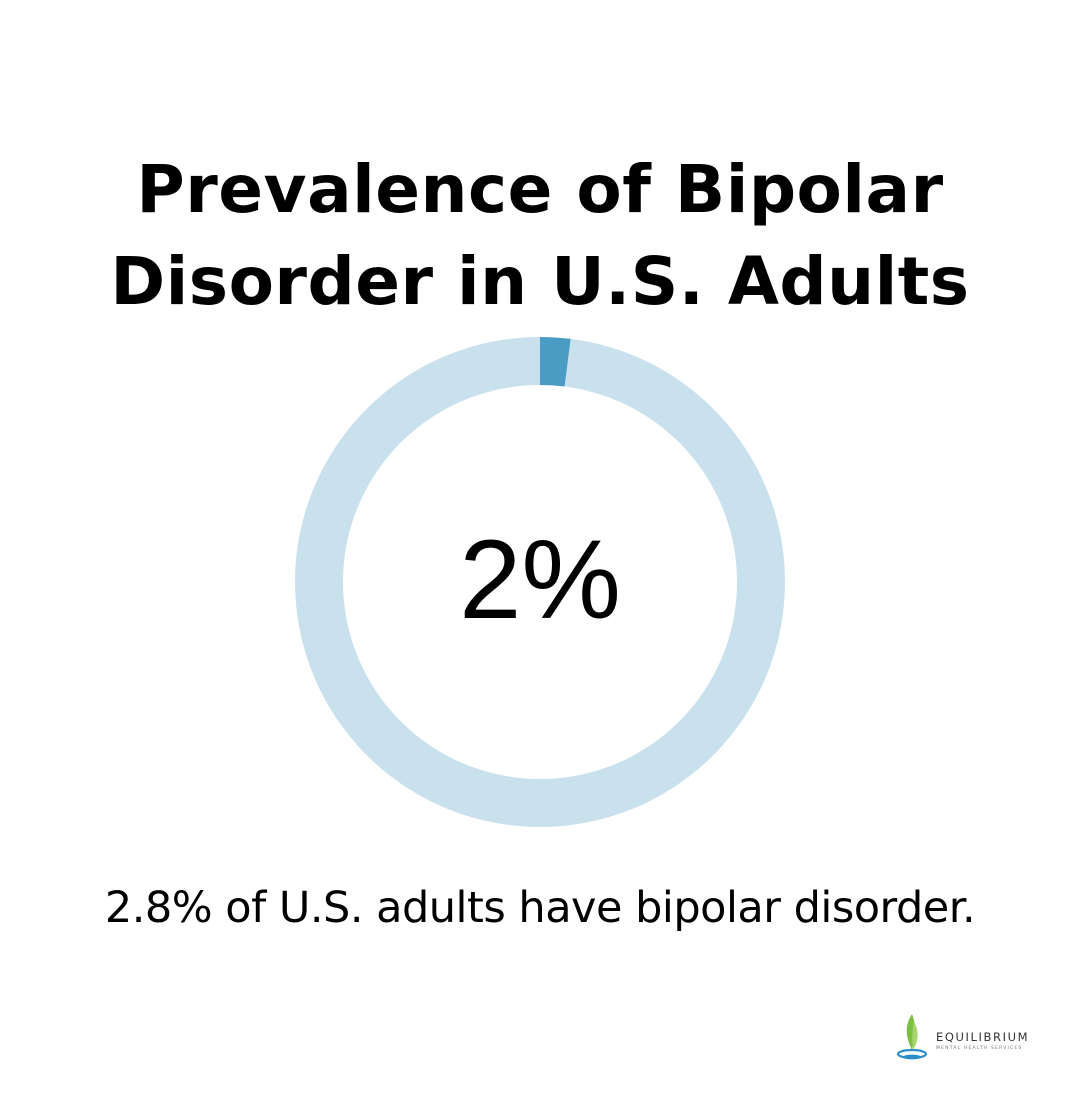 This screenshot has height=1118, width=1080. Describe the element at coordinates (540, 190) in the screenshot. I see `title-line-1: Prevalence of Bipolar` at that location.